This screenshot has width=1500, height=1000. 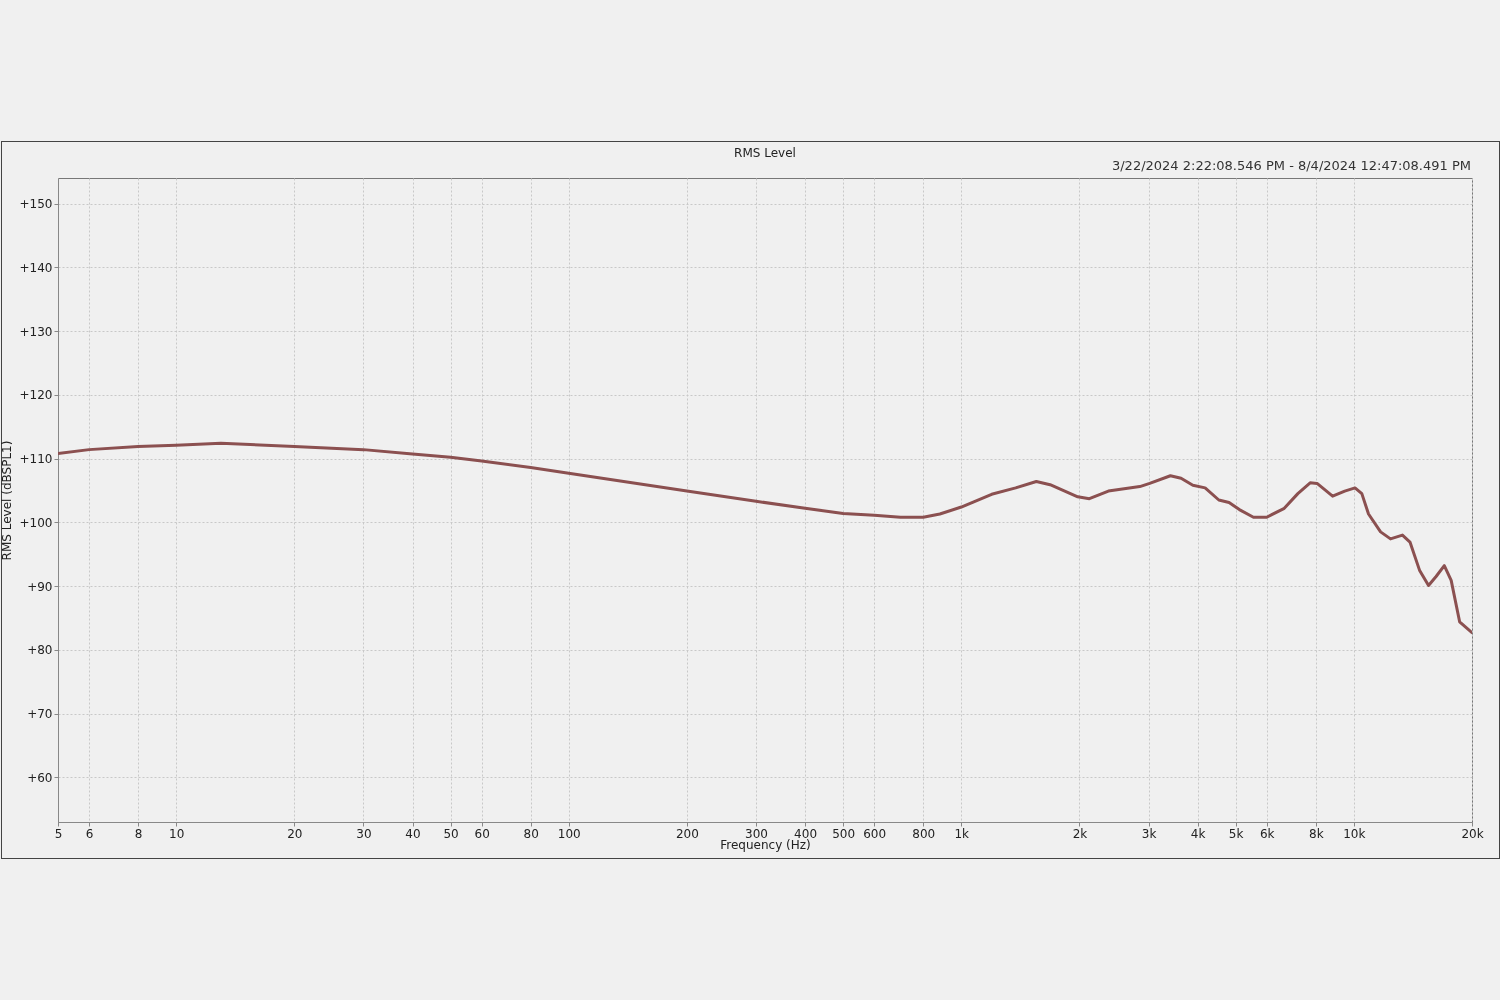 What do you see at coordinates (36, 204) in the screenshot?
I see `y-tick-label: +150` at bounding box center [36, 204].